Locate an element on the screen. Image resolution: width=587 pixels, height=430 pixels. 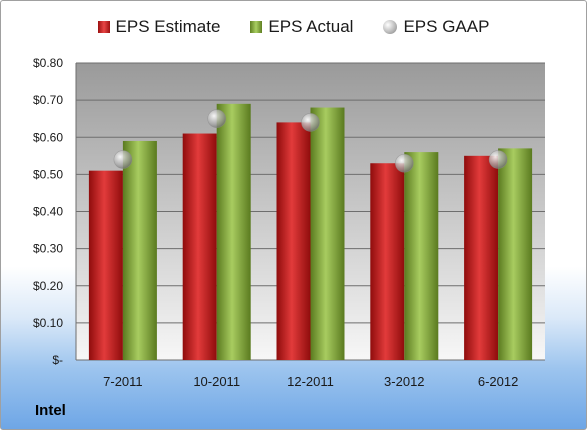
x-tick-label: 10-2011 is located at coordinates (216, 381).